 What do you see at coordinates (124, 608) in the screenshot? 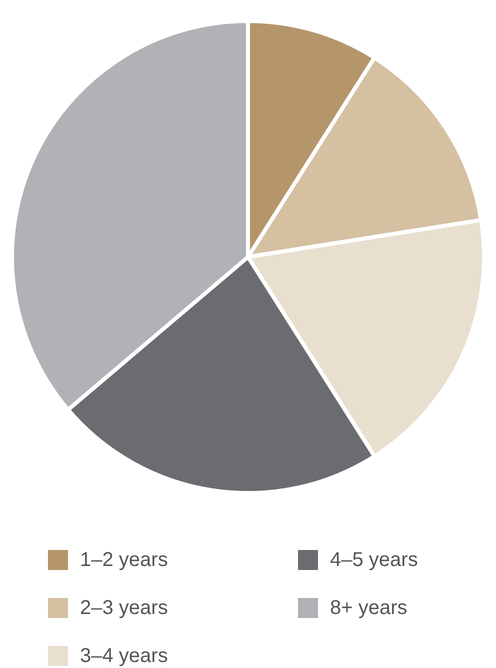
I see `legend-label: 2–3 years` at bounding box center [124, 608].